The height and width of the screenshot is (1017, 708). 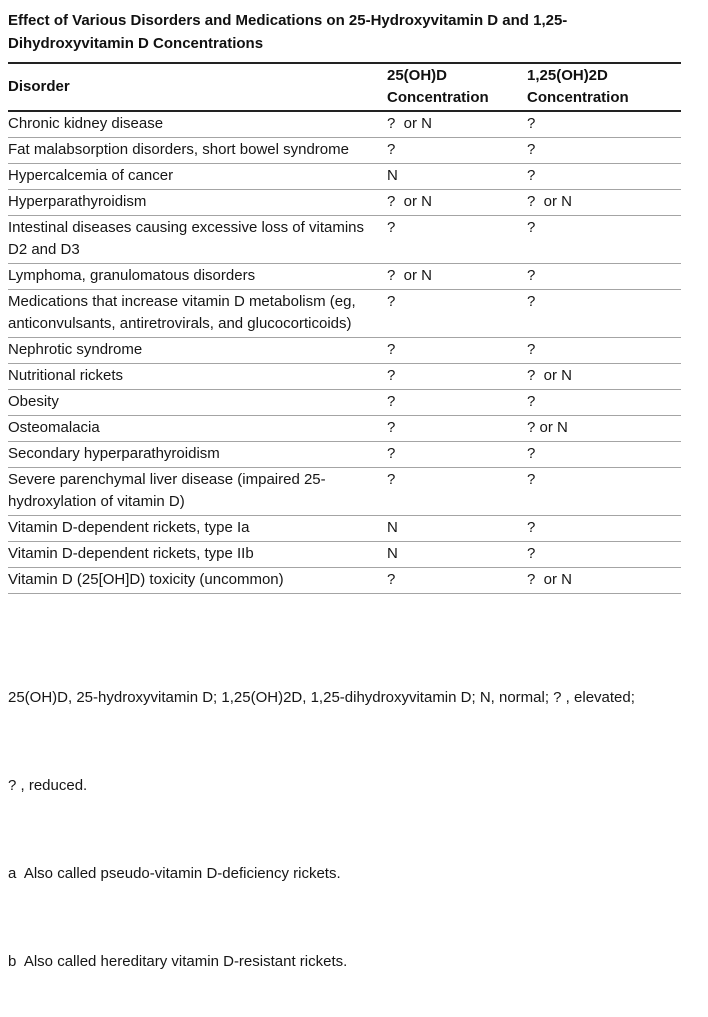 I want to click on header-125ohd-concentration: 1,25(OH)2D Concentration, so click(x=604, y=87).